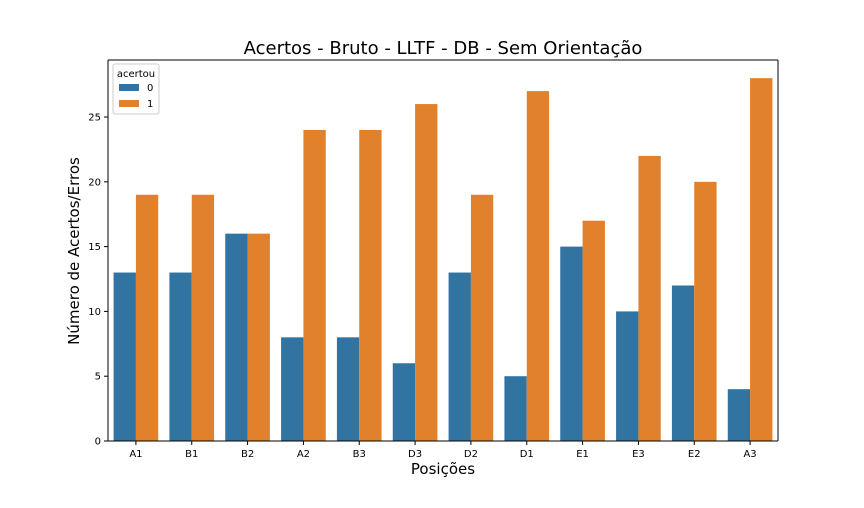 This screenshot has height=508, width=864. Describe the element at coordinates (303, 454) in the screenshot. I see `x-tick-label: A2` at that location.